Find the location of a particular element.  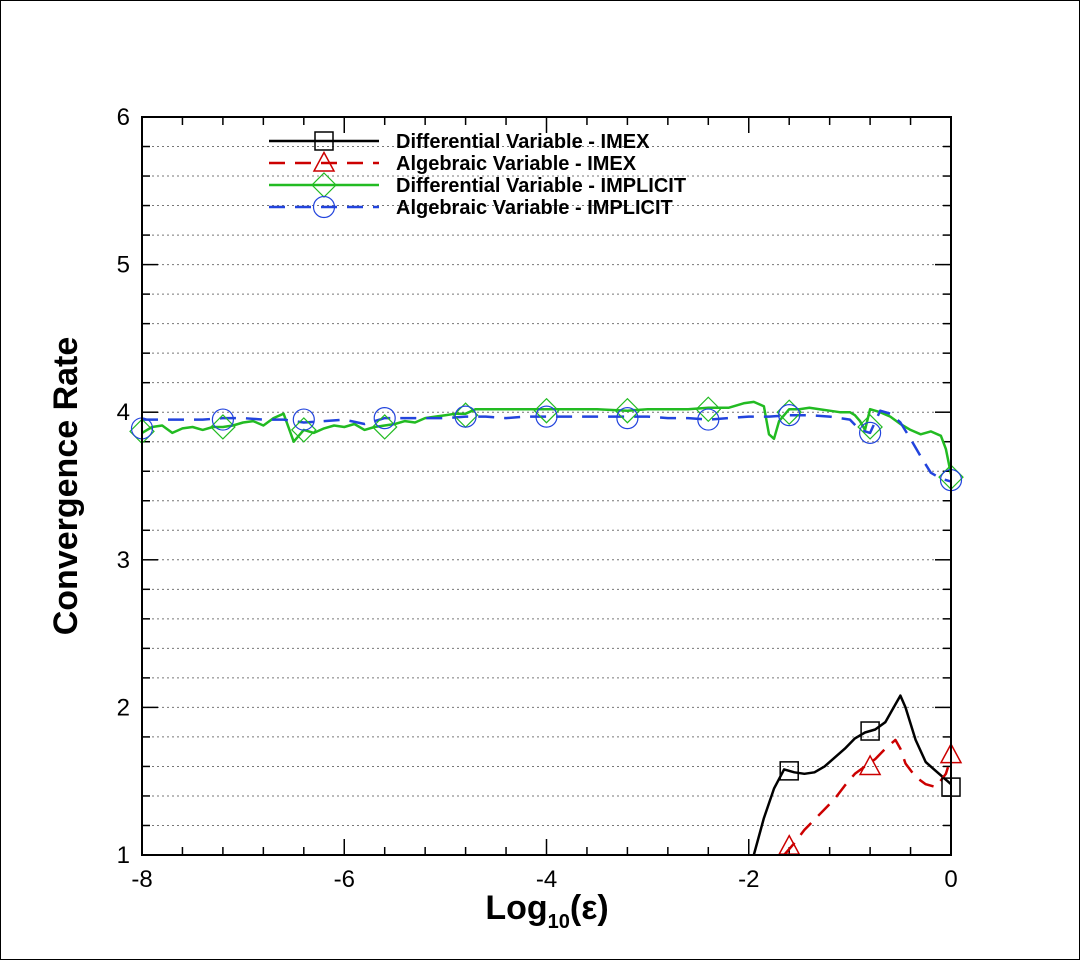

legend-label-2: Algebraic Variable - IMEX is located at coordinates (516, 164).